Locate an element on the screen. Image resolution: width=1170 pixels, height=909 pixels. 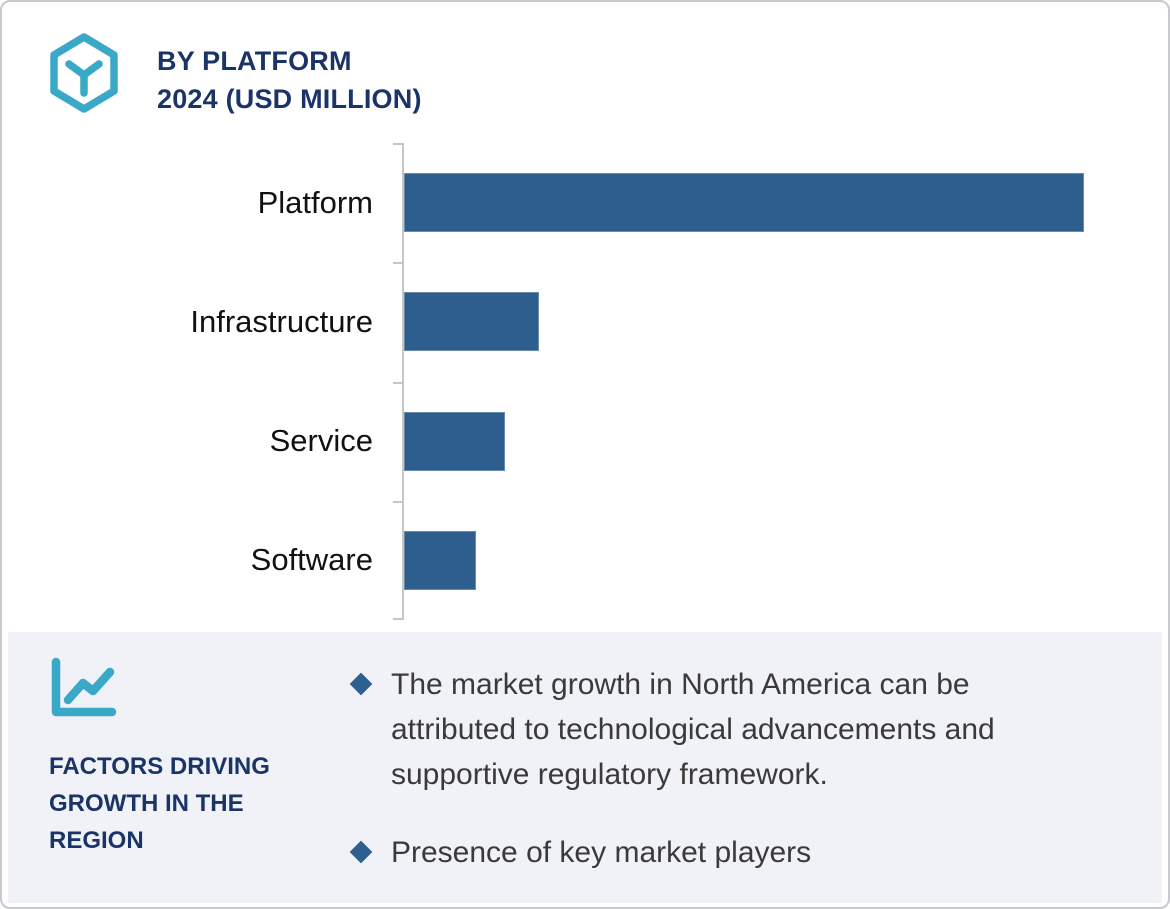
axis-tick-layer is located at coordinates (397, 381).